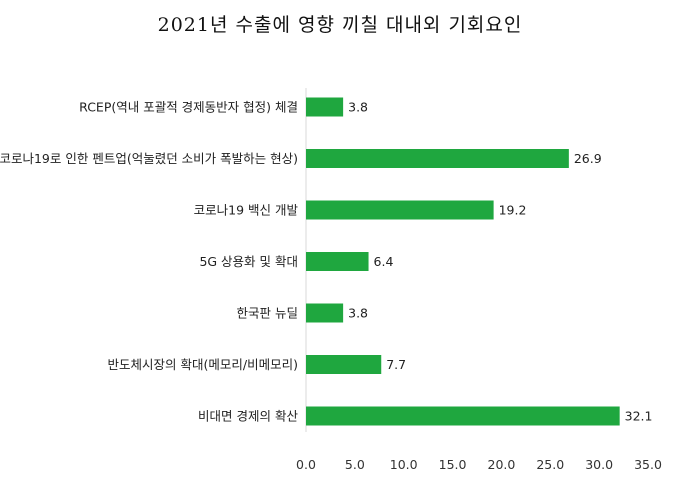 The image size is (680, 490). I want to click on category-label: 반도체시장의 확대(메모리/비메모리), so click(203, 364).